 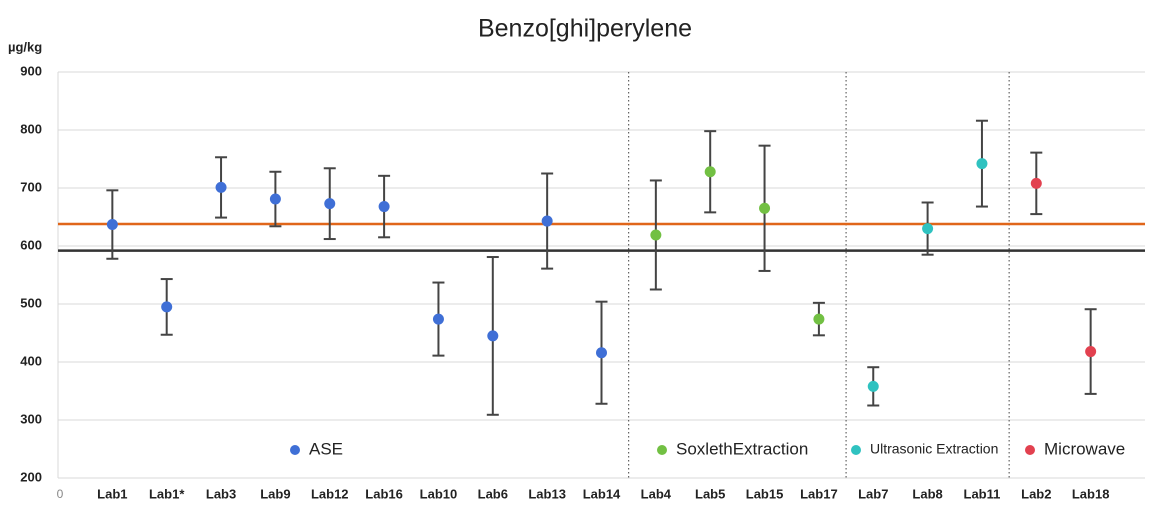 I want to click on x-tick-label: Lab8, so click(x=927, y=493).